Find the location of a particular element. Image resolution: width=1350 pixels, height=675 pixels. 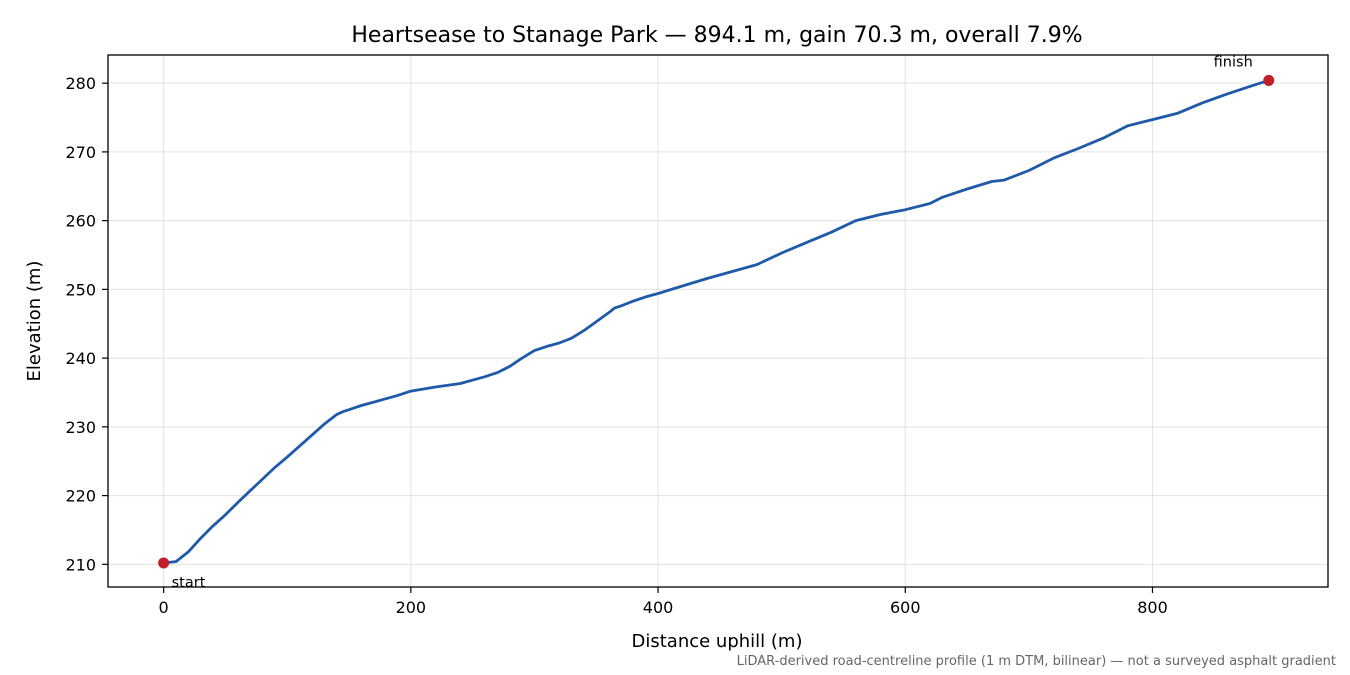

y-tick-label: 230 is located at coordinates (80, 427).